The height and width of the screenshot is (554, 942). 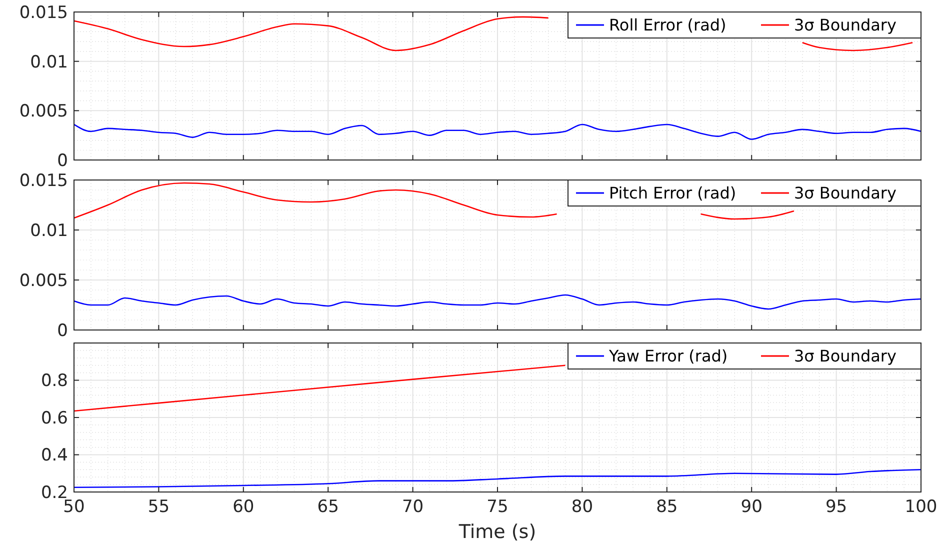 I want to click on x-tick-label: 70, so click(x=413, y=507).